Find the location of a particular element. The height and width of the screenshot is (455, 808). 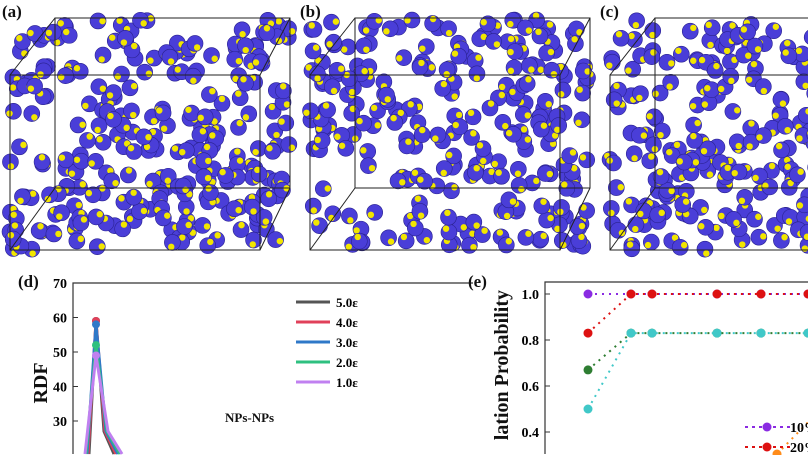

panel-label-d: (d) is located at coordinates (28, 281).